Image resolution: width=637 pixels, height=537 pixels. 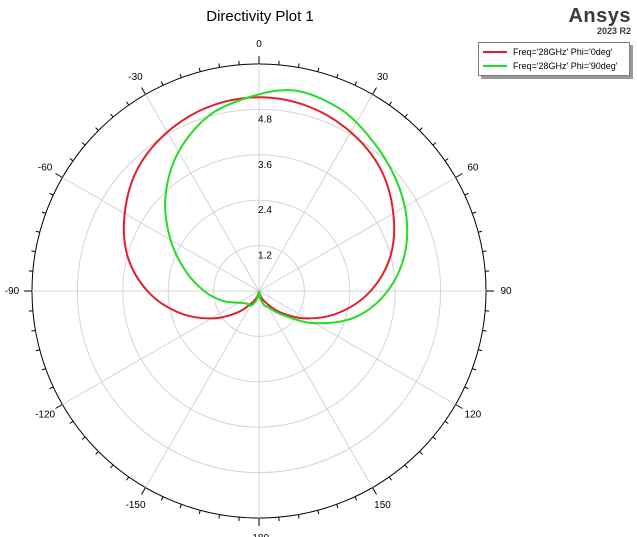 What do you see at coordinates (473, 168) in the screenshot?
I see `angle-tick-label: 60` at bounding box center [473, 168].